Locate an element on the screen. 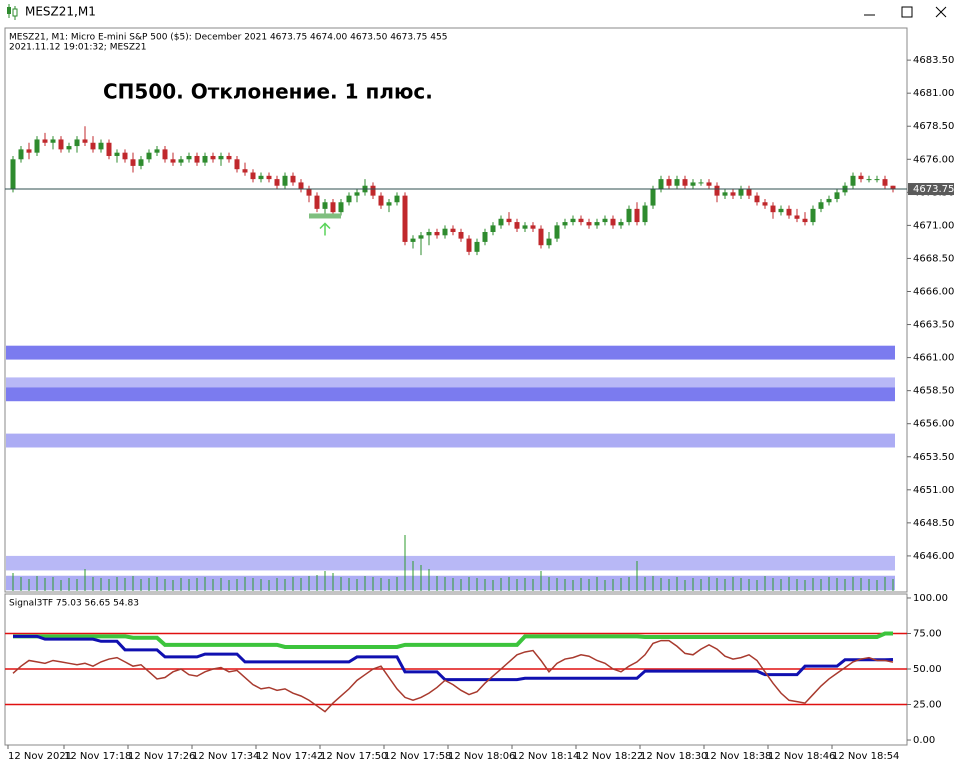  x-tick-label: 12 Nov 18:30 is located at coordinates (673, 756).